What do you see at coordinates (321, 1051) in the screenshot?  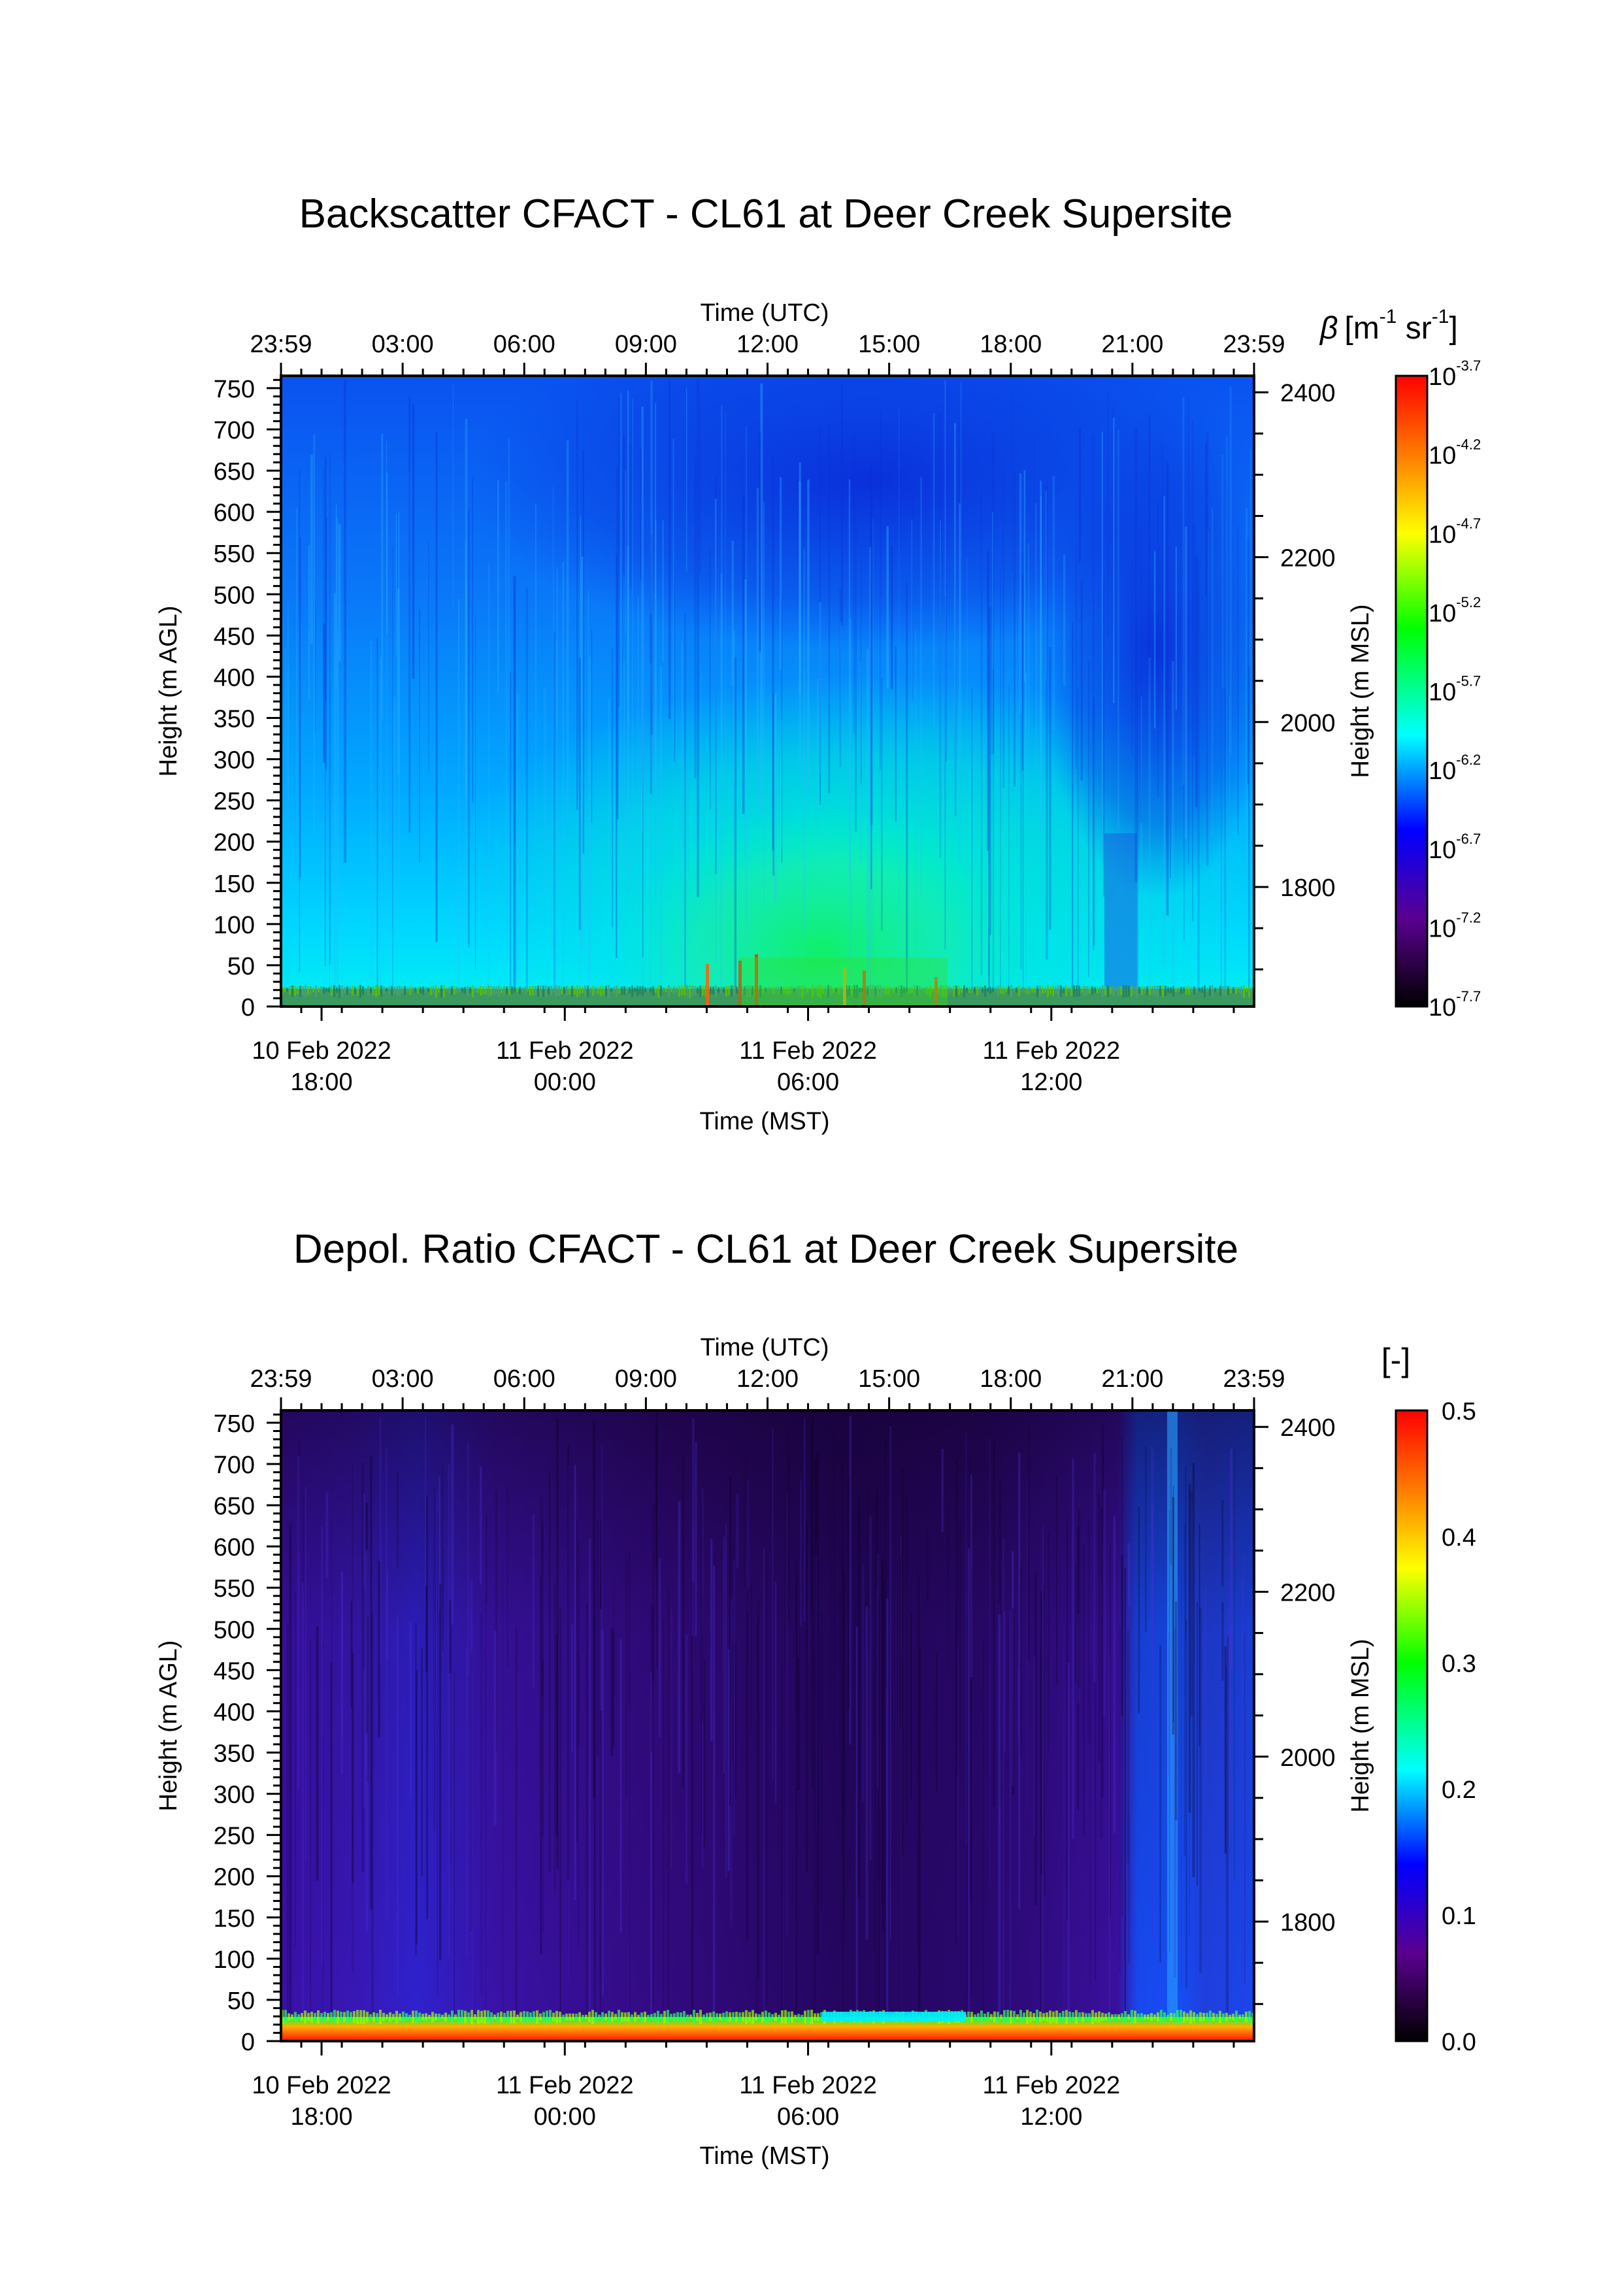 I see `x-bottom-tick-date: 10 Feb 2022` at bounding box center [321, 1051].